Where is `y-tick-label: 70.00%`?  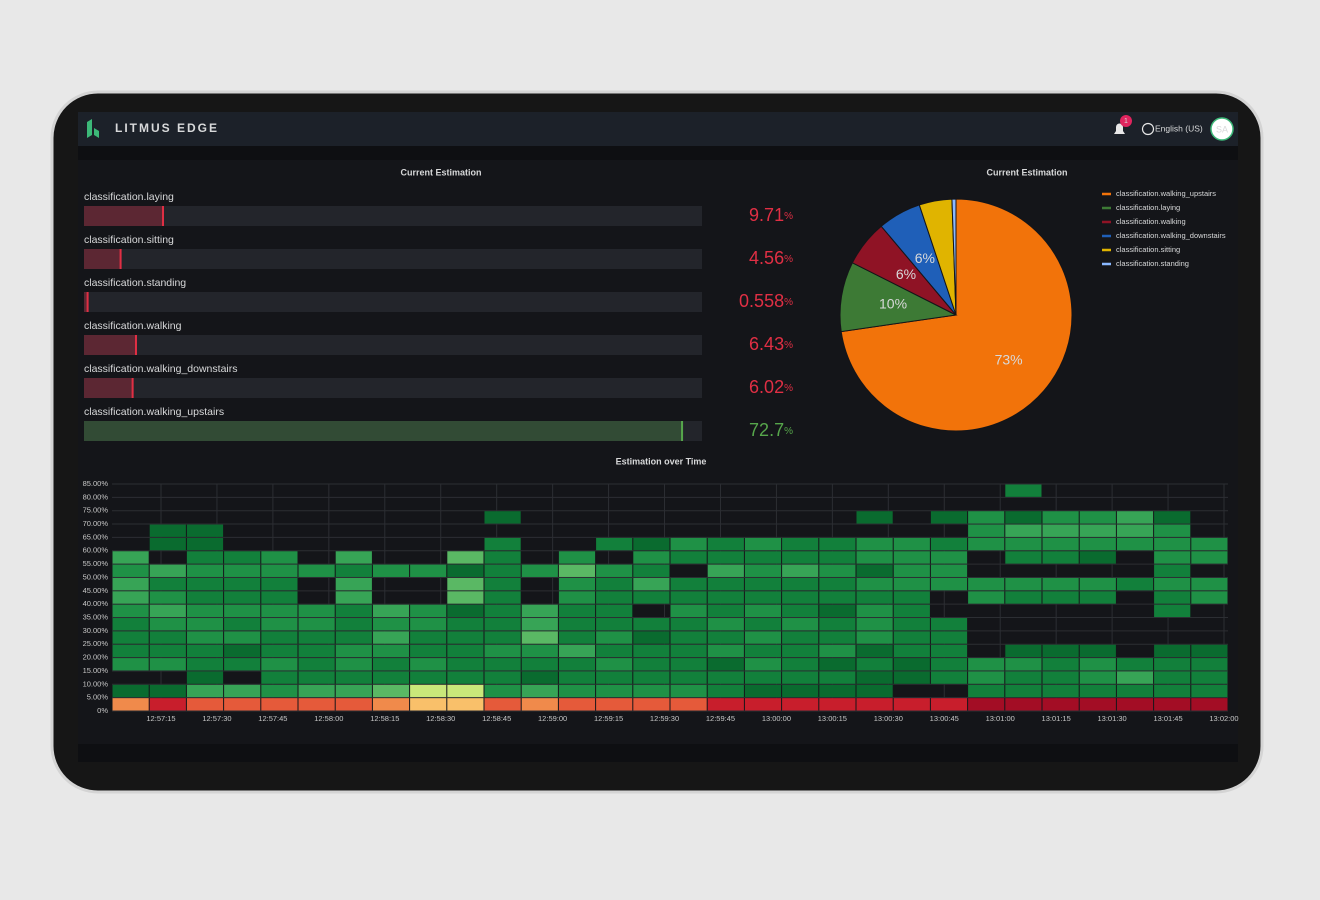 y-tick-label: 70.00% is located at coordinates (96, 523).